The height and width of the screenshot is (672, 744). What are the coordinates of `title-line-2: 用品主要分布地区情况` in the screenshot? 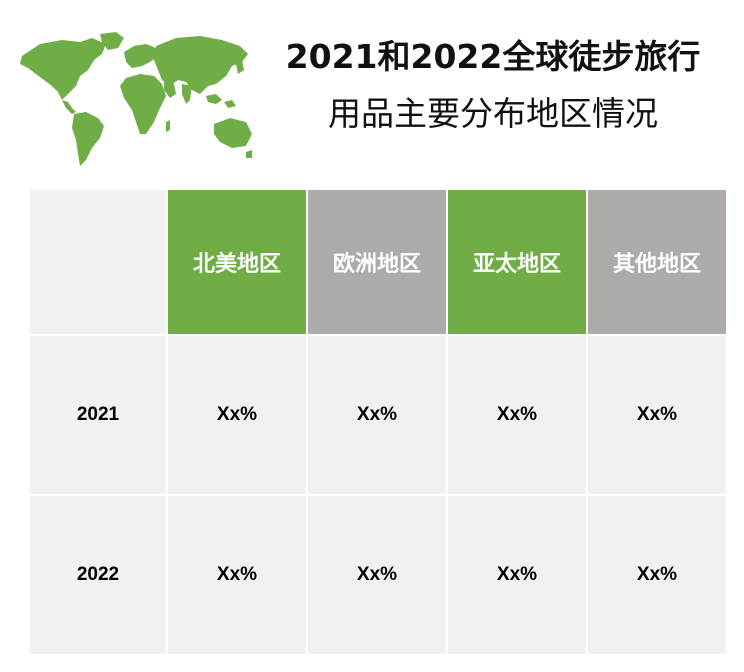 It's located at (493, 113).